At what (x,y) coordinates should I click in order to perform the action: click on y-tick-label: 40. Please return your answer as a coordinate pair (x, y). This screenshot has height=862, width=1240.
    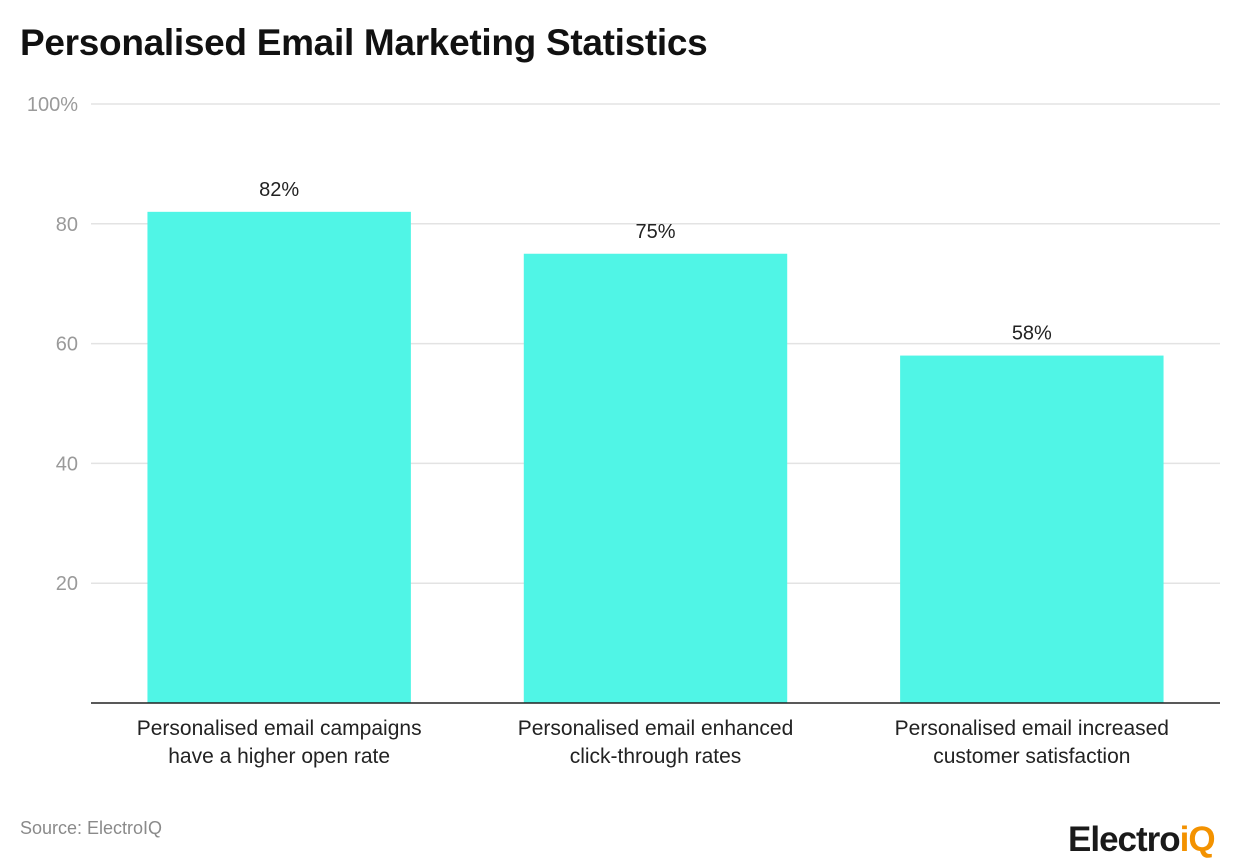
    Looking at the image, I should click on (67, 464).